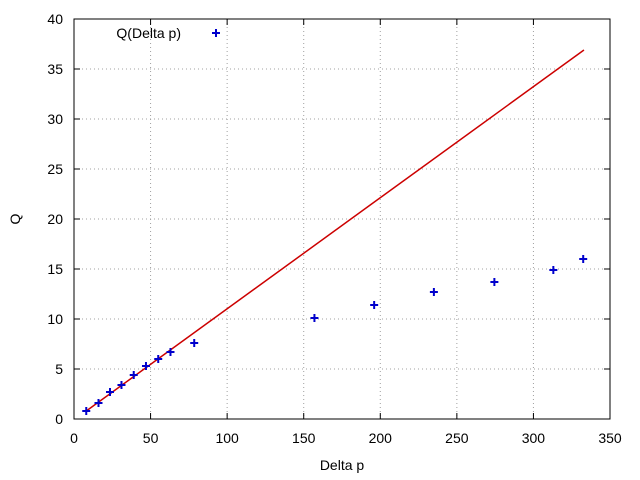  Describe the element at coordinates (55, 119) in the screenshot. I see `y-tick-label: 30` at that location.